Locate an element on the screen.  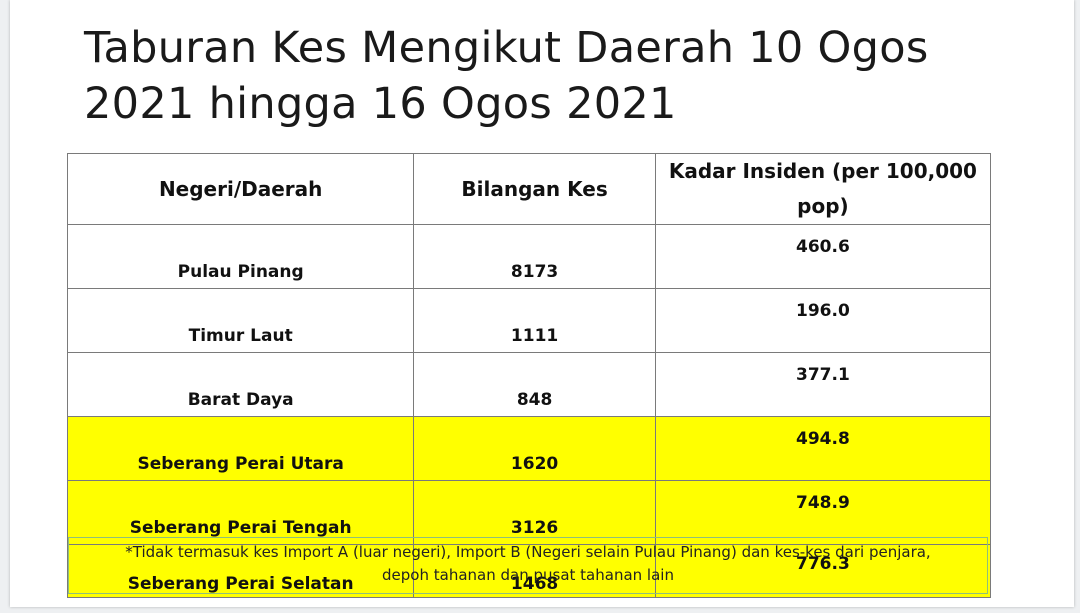
table-row-highlighted: Seberang Perai Utara 1620 494.8 is located at coordinates (529, 448).